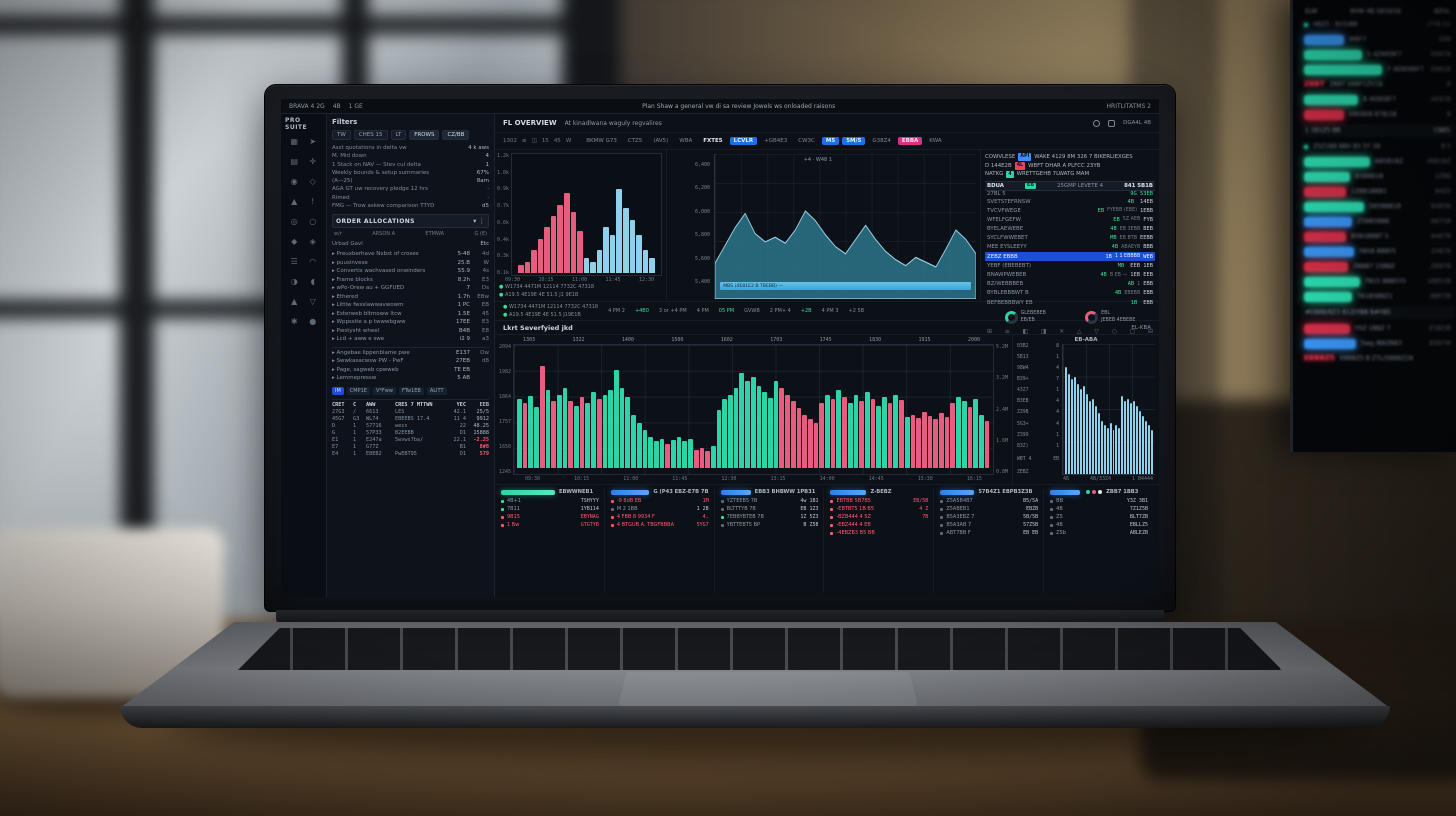  Describe the element at coordinates (1096, 331) in the screenshot. I see `tool-icon: ▽` at that location.